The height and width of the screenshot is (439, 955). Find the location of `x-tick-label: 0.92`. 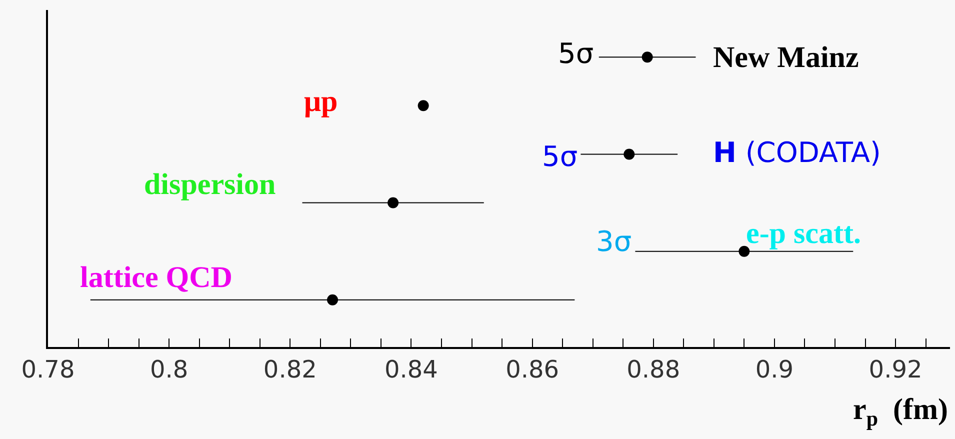

x-tick-label: 0.92 is located at coordinates (895, 370).